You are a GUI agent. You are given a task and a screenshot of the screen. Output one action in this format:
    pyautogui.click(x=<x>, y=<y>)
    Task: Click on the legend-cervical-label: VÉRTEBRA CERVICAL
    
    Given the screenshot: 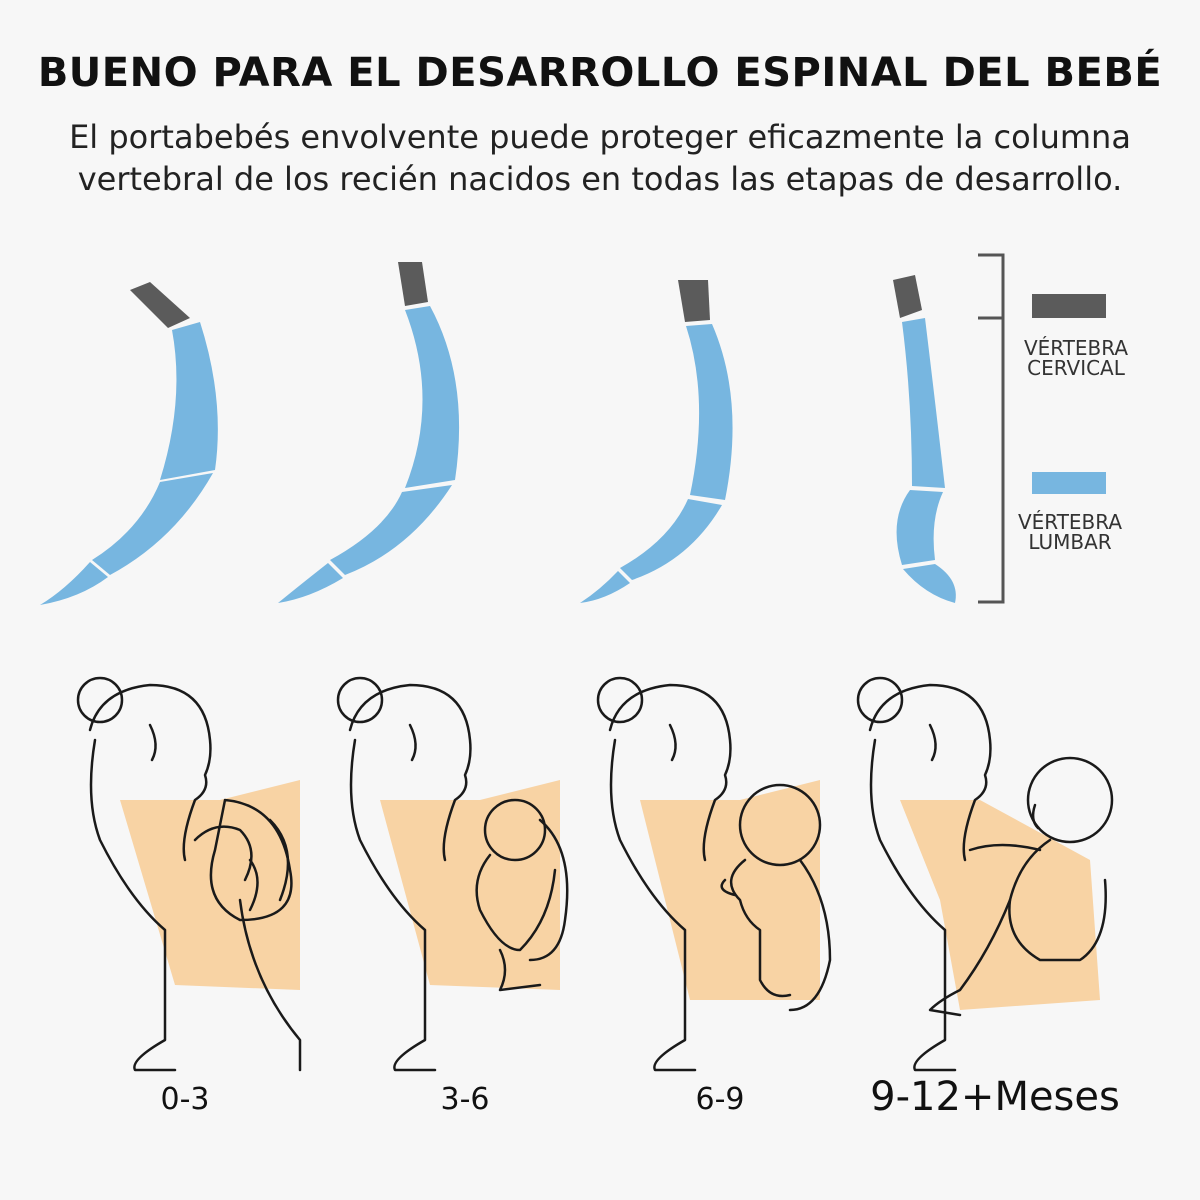 What is the action you would take?
    pyautogui.click(x=1076, y=358)
    